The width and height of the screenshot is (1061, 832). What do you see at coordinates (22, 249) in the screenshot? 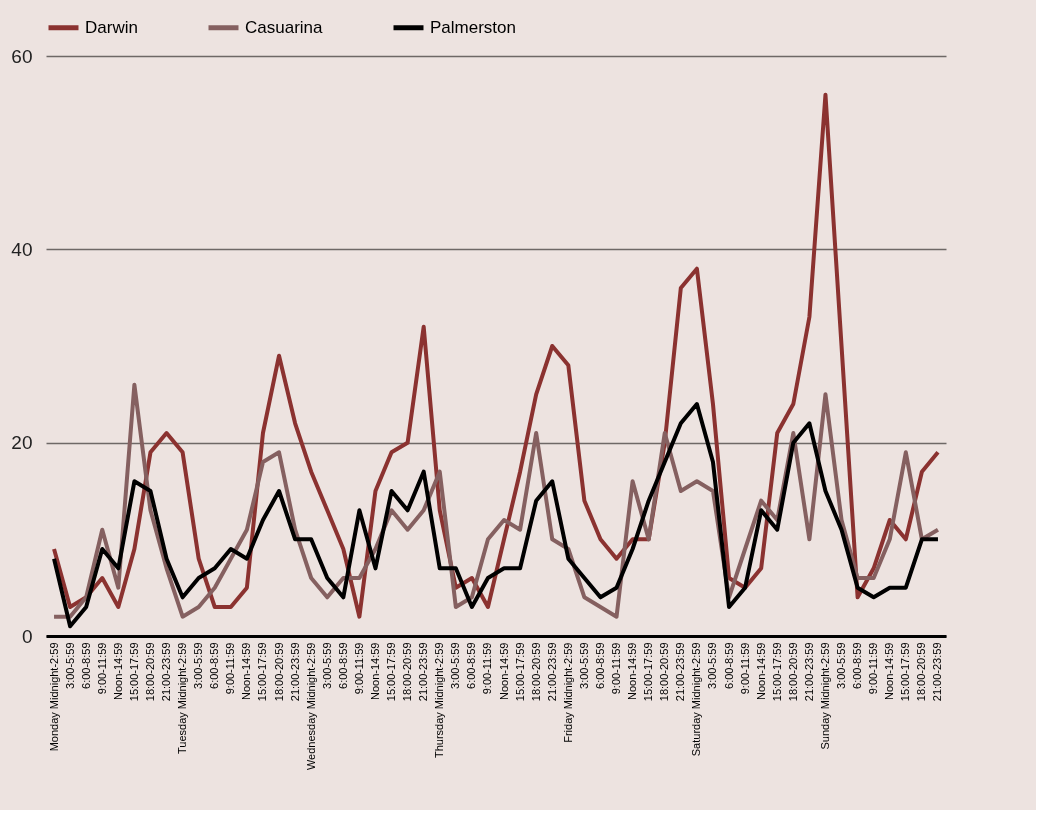
I see `y-tick-label: 40` at bounding box center [22, 249].